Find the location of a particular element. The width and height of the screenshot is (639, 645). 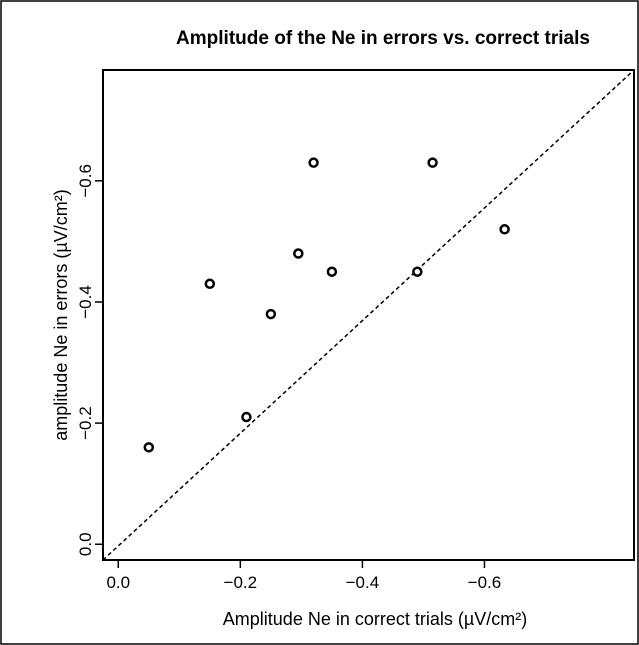

x-tick-label: −0.6 is located at coordinates (485, 582).